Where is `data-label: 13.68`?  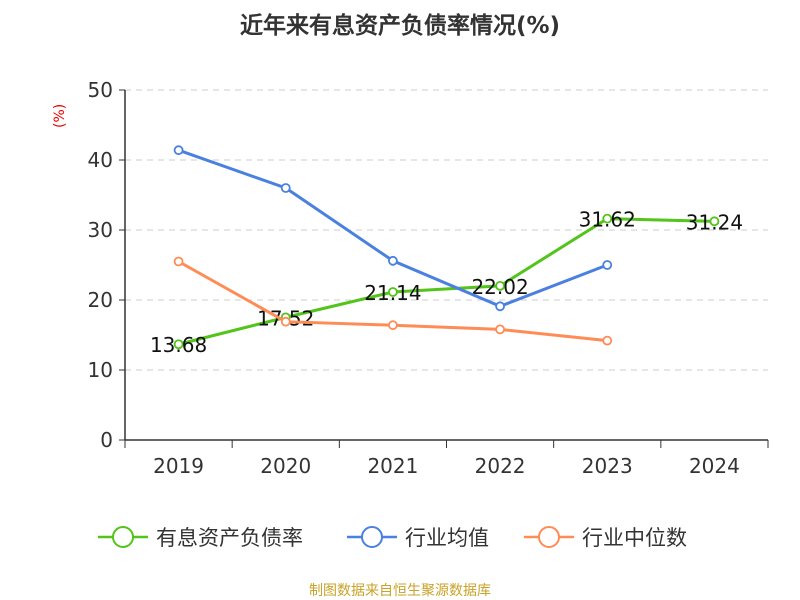
data-label: 13.68 is located at coordinates (178, 345).